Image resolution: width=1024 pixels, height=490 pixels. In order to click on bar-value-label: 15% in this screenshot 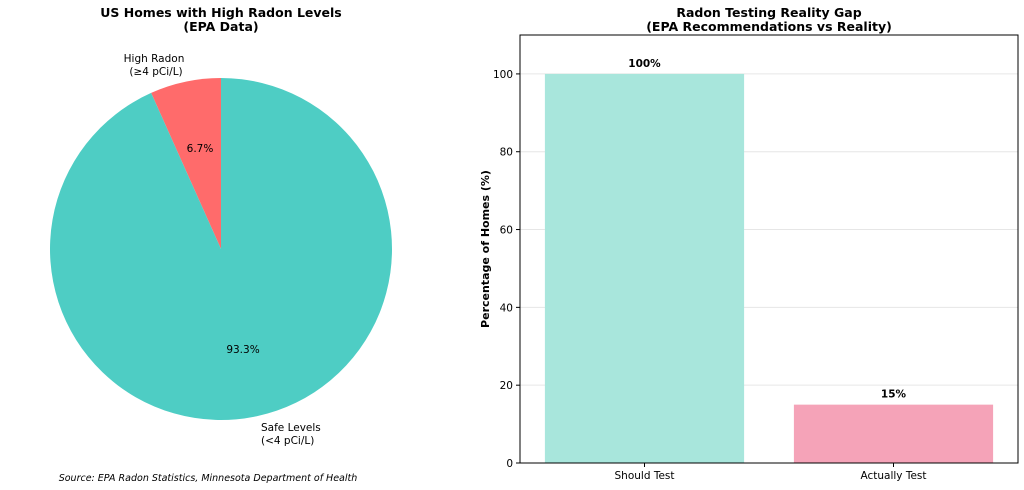, I will do `click(894, 395)`.